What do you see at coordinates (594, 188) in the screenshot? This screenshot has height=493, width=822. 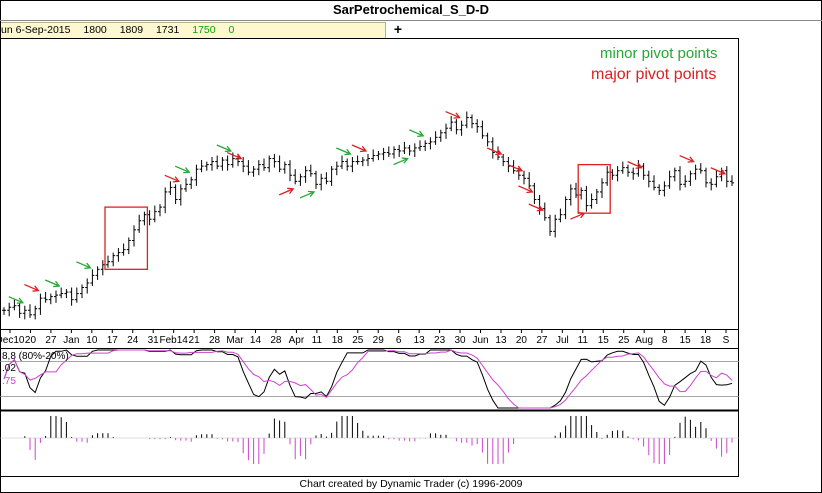 I see `pivot-box` at bounding box center [594, 188].